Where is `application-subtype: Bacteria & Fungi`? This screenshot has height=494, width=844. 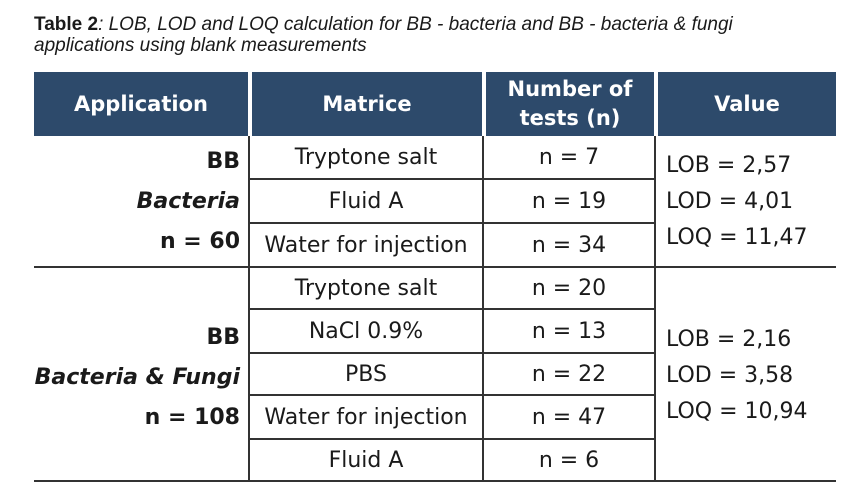 application-subtype: Bacteria & Fungi is located at coordinates (137, 377).